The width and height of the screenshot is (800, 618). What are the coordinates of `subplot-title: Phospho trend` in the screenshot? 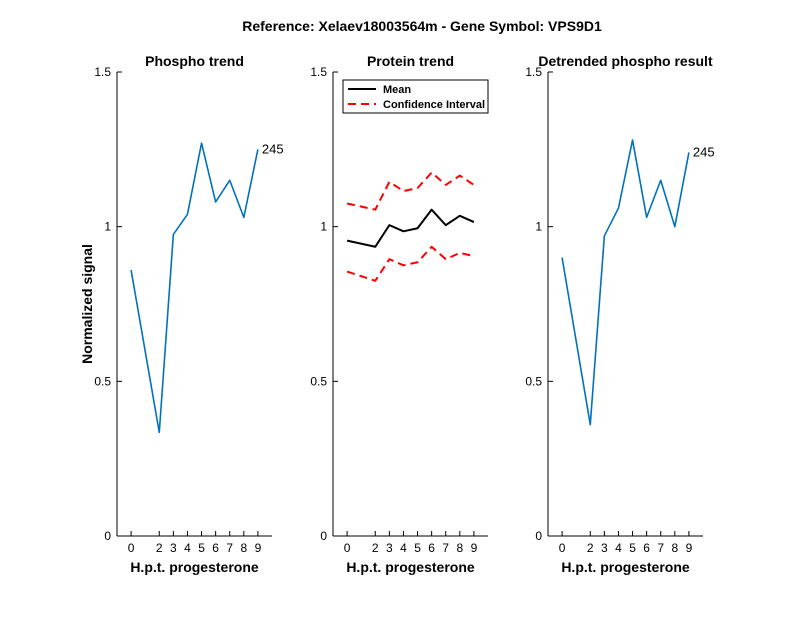 It's located at (194, 61).